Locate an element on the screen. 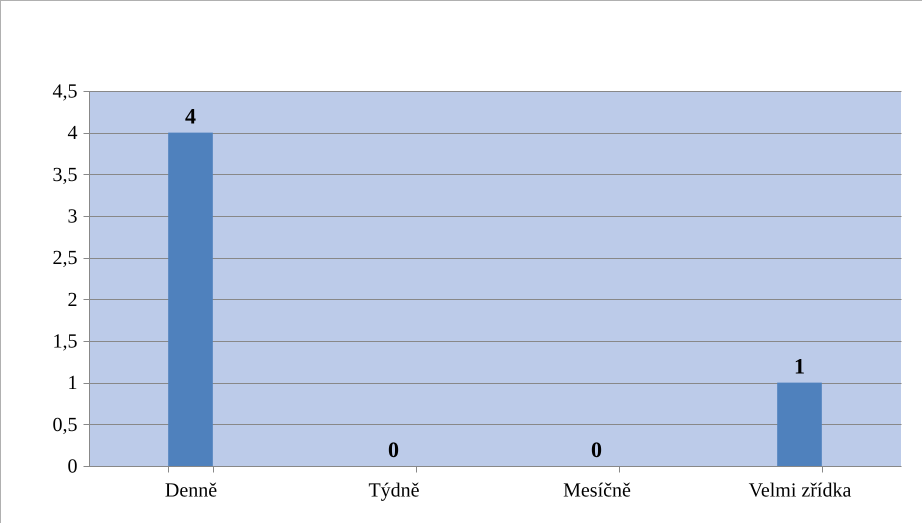 Image resolution: width=924 pixels, height=525 pixels. x-tick-label: Týdně is located at coordinates (394, 491).